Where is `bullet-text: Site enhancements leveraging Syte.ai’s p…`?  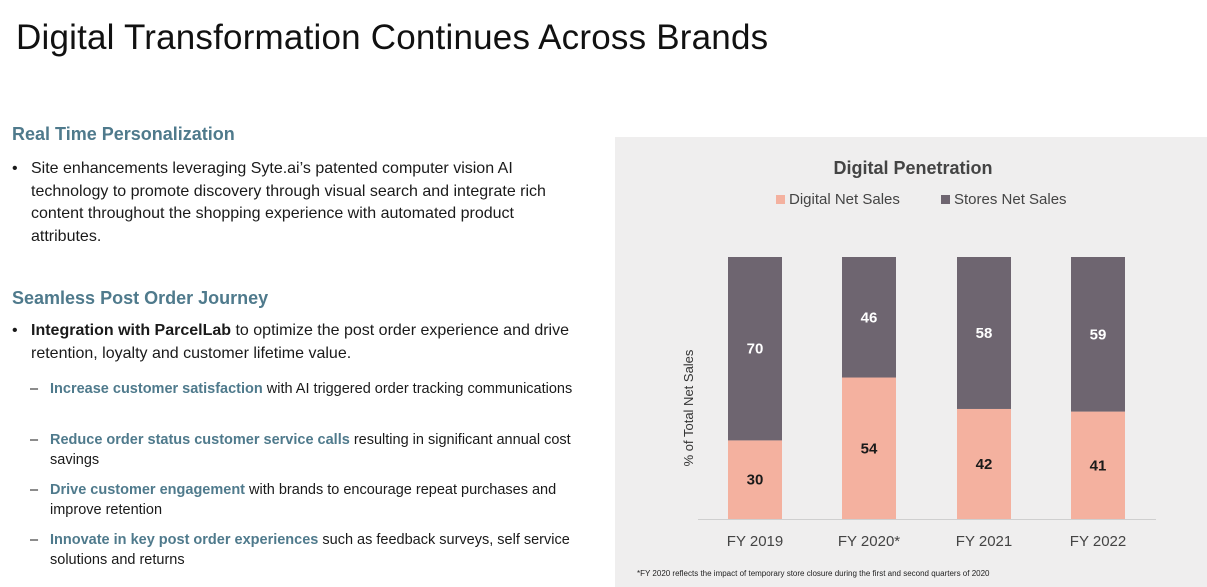 bullet-text: Site enhancements leveraging Syte.ai’s p… is located at coordinates (288, 202).